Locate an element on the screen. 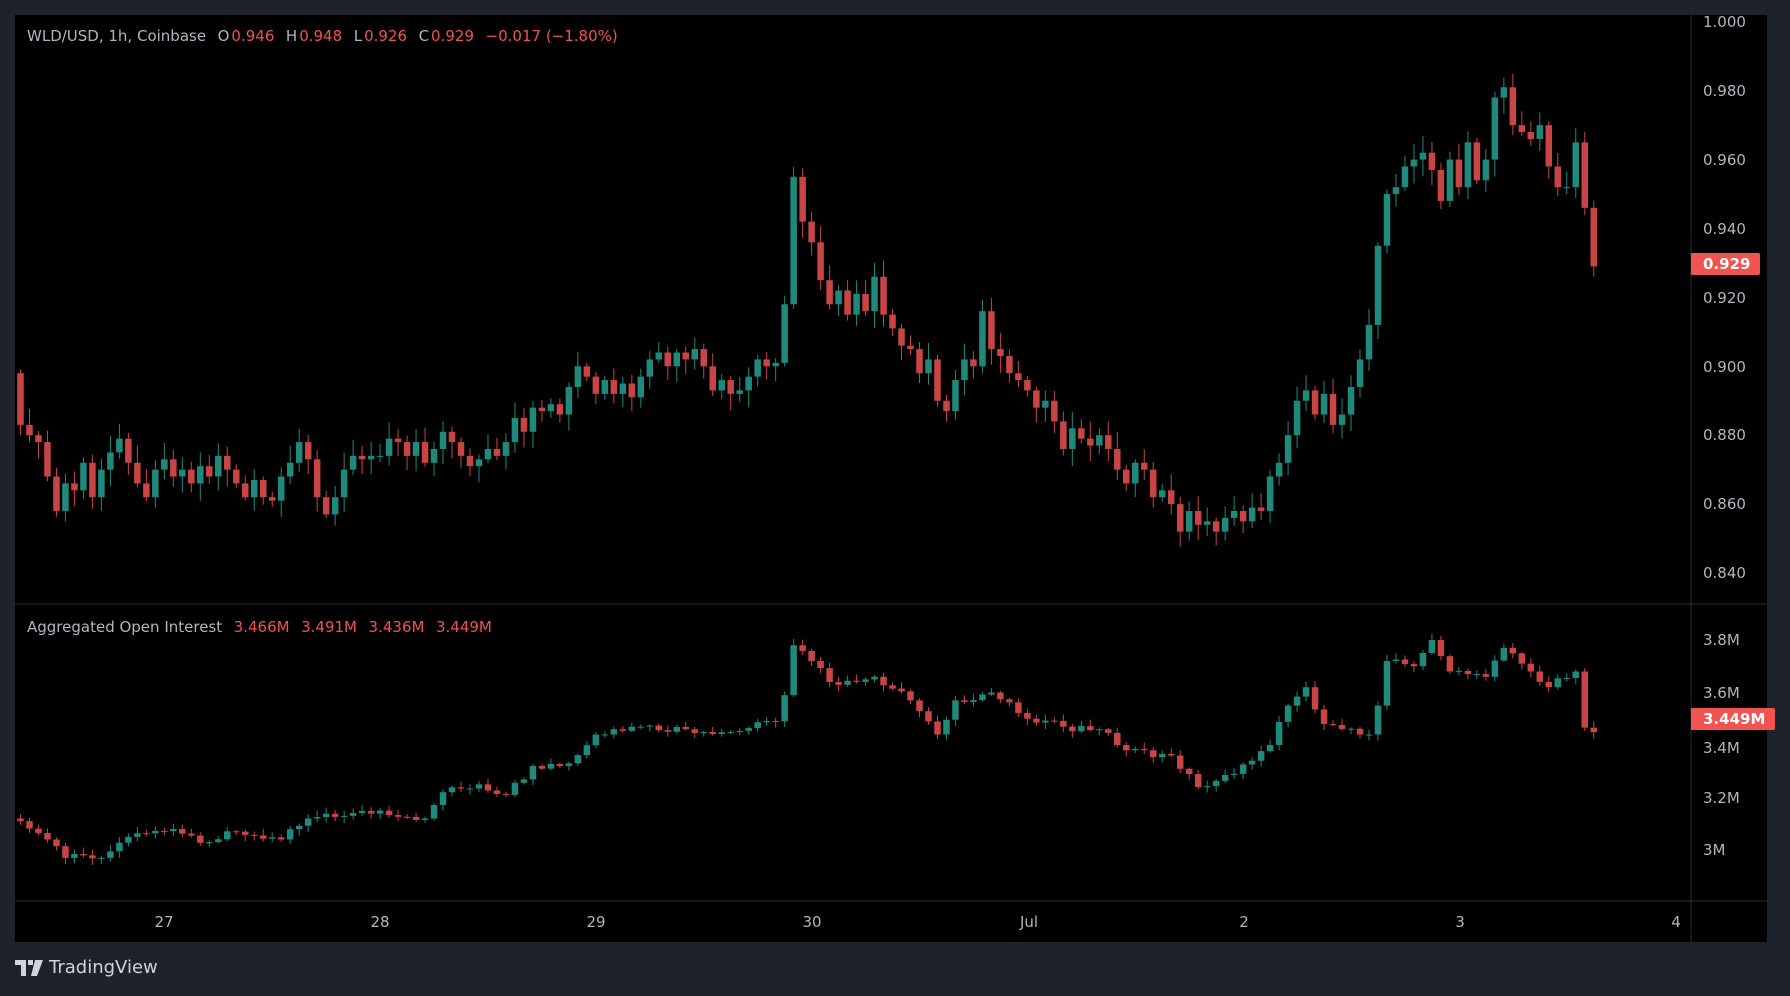  change-value: −0.017 (−1.80%) is located at coordinates (551, 36).